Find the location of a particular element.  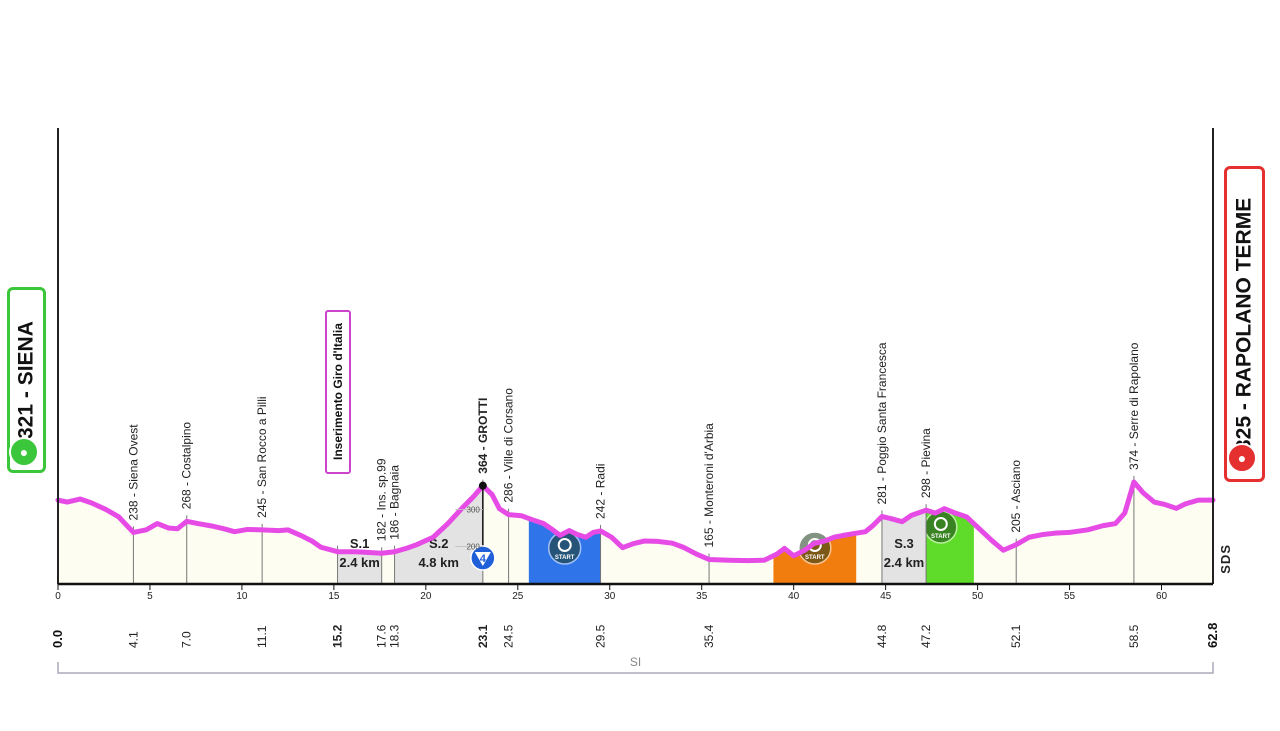

surface-bar is located at coordinates (635, 668).